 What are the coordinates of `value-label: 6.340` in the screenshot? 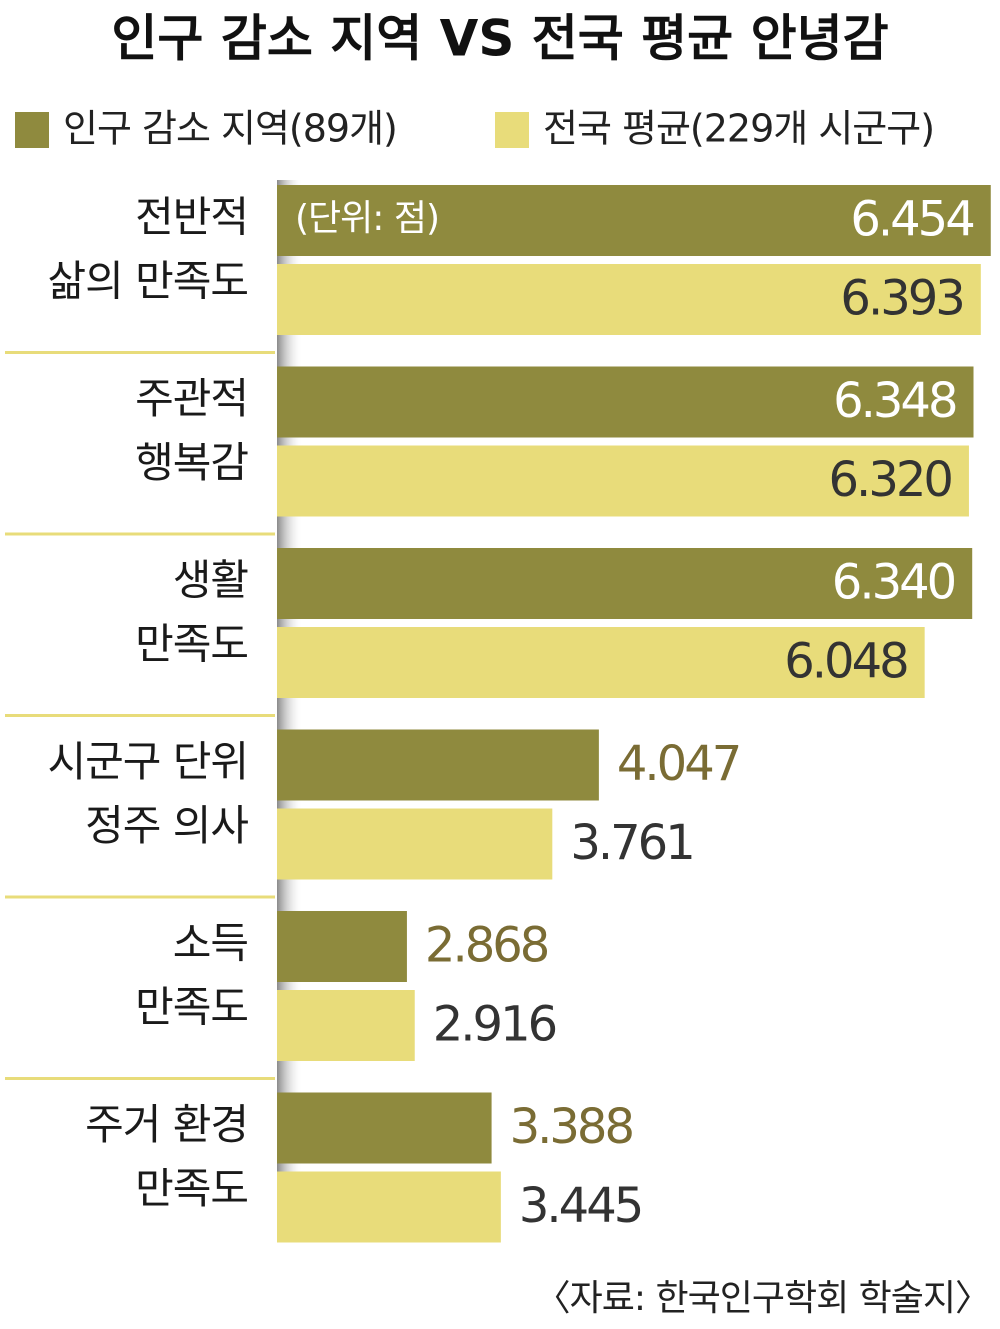 It's located at (893, 583).